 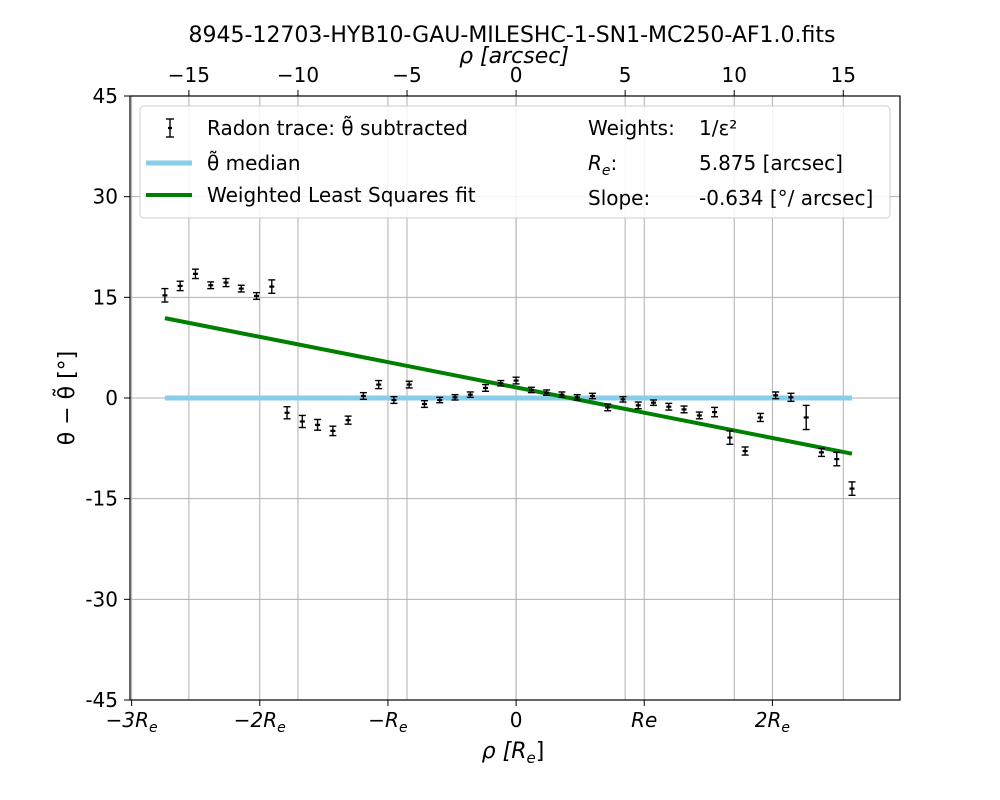 I want to click on top-tick-label-0: −15, so click(x=189, y=75).